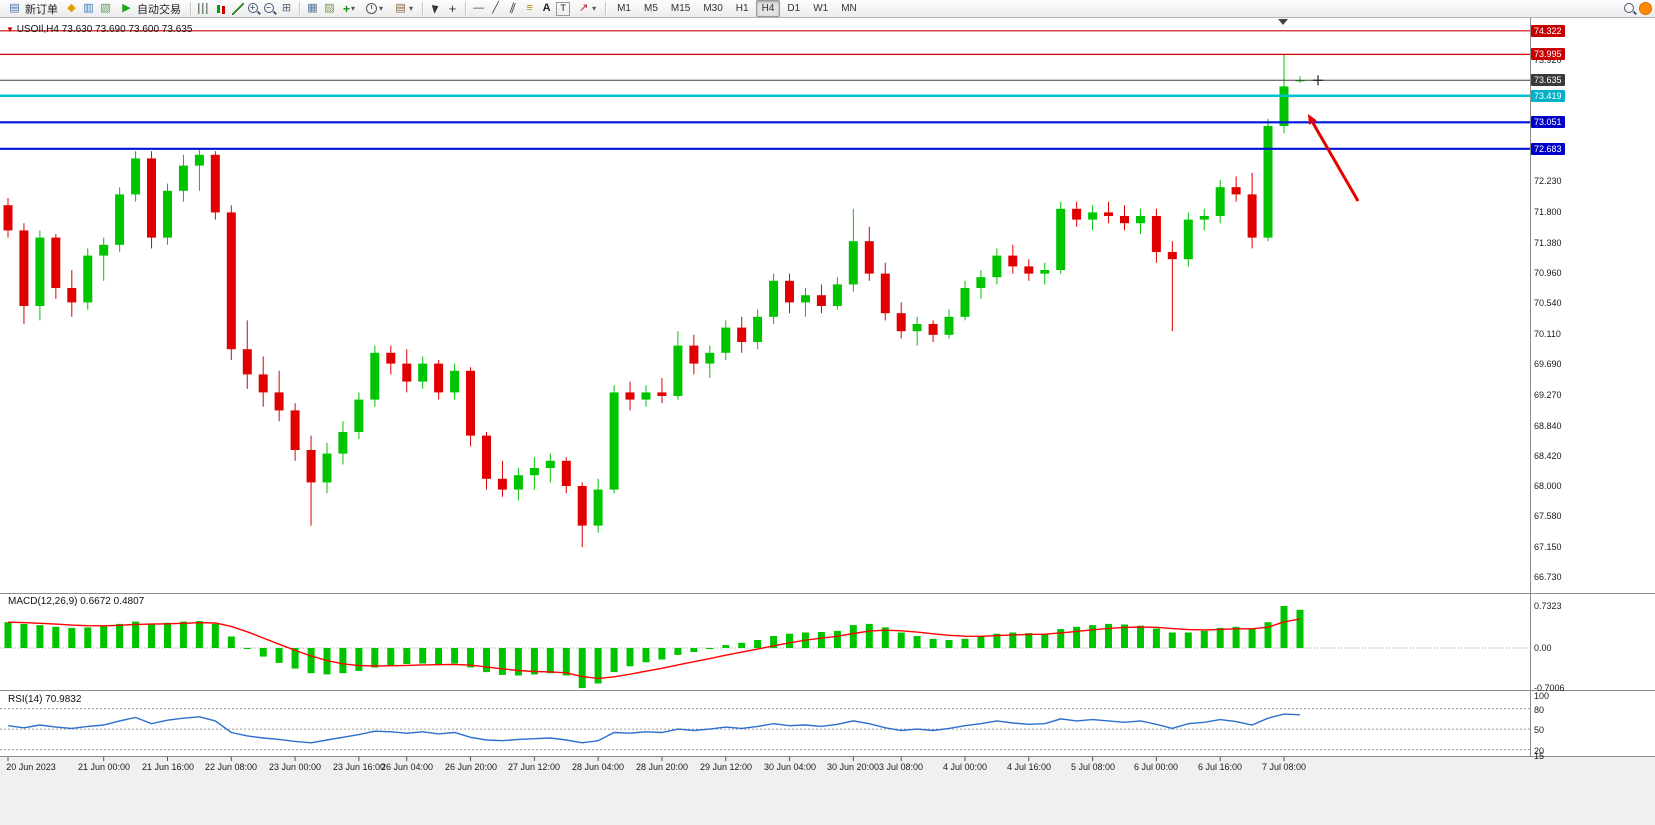  What do you see at coordinates (1334, 158) in the screenshot?
I see `arrow-annotation` at bounding box center [1334, 158].